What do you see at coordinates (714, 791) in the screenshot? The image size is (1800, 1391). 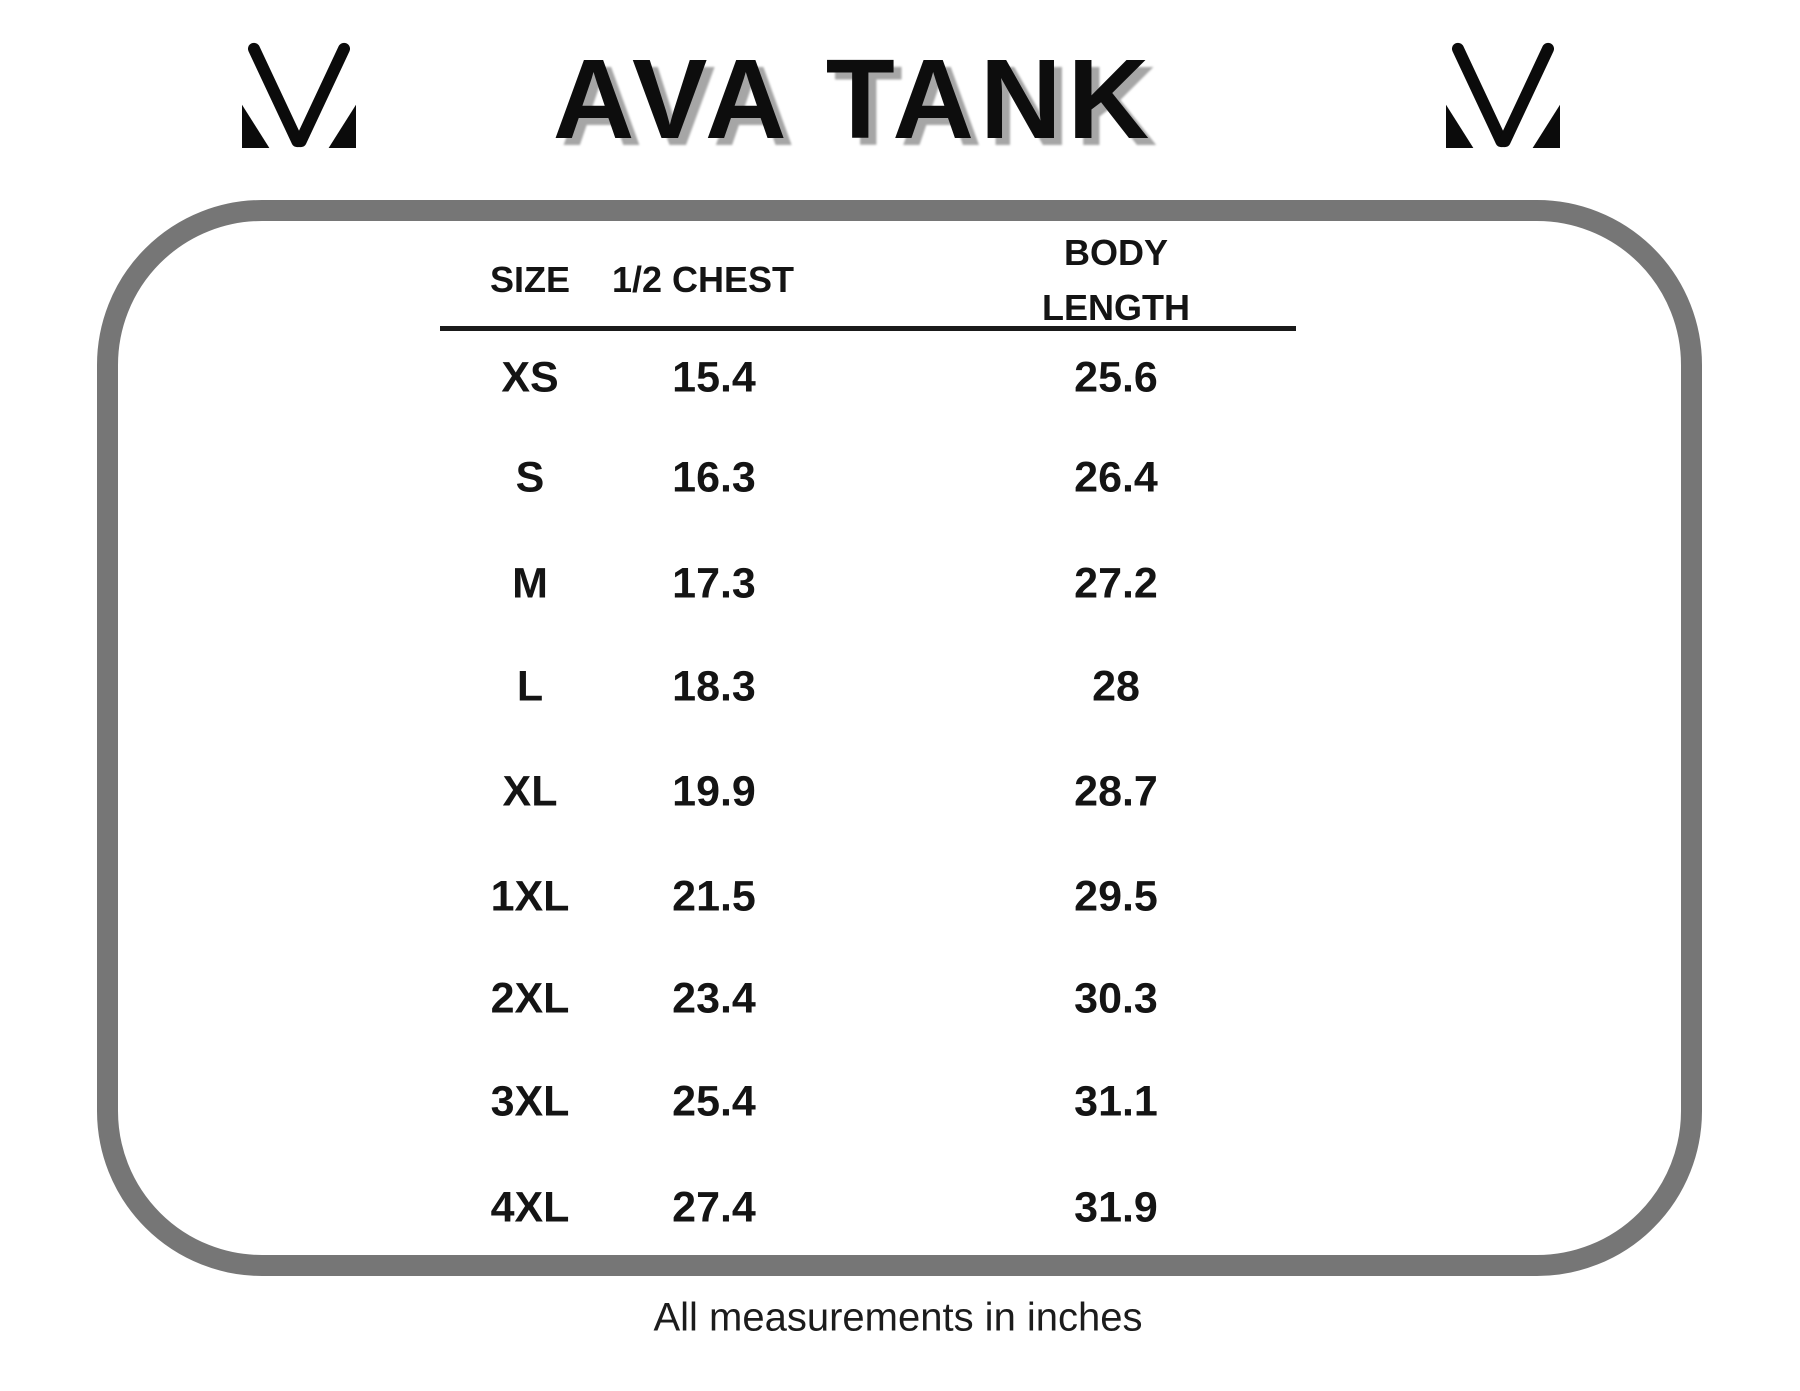 I see `chest-cell: 19.9` at bounding box center [714, 791].